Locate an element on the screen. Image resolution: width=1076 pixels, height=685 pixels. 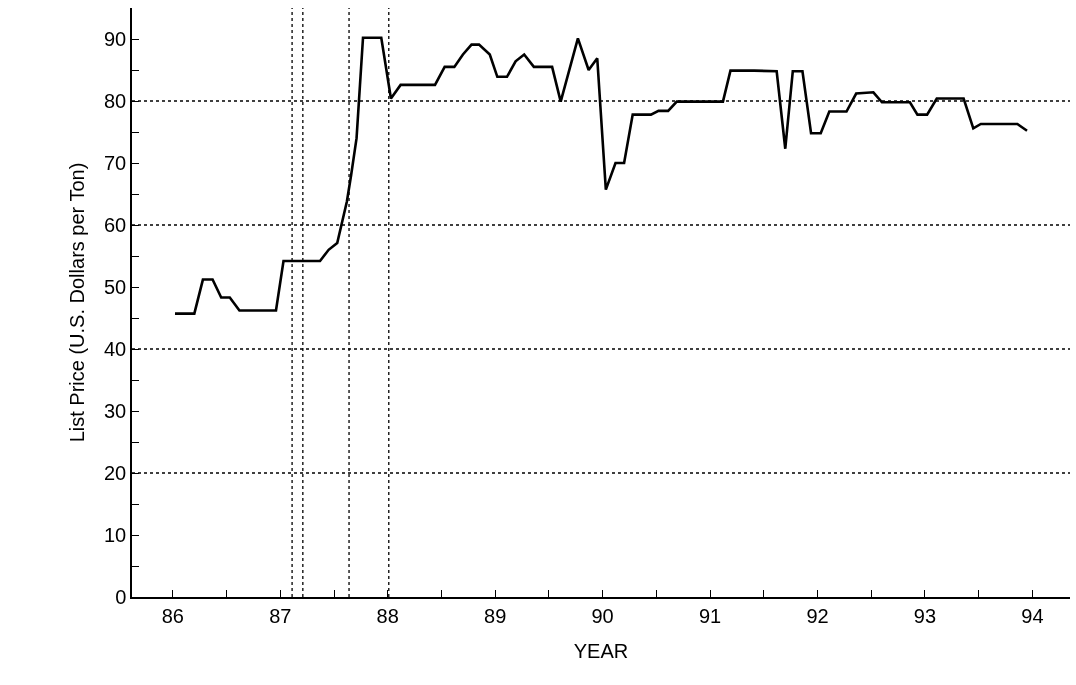
y-tick-label: 10 is located at coordinates (115, 535).